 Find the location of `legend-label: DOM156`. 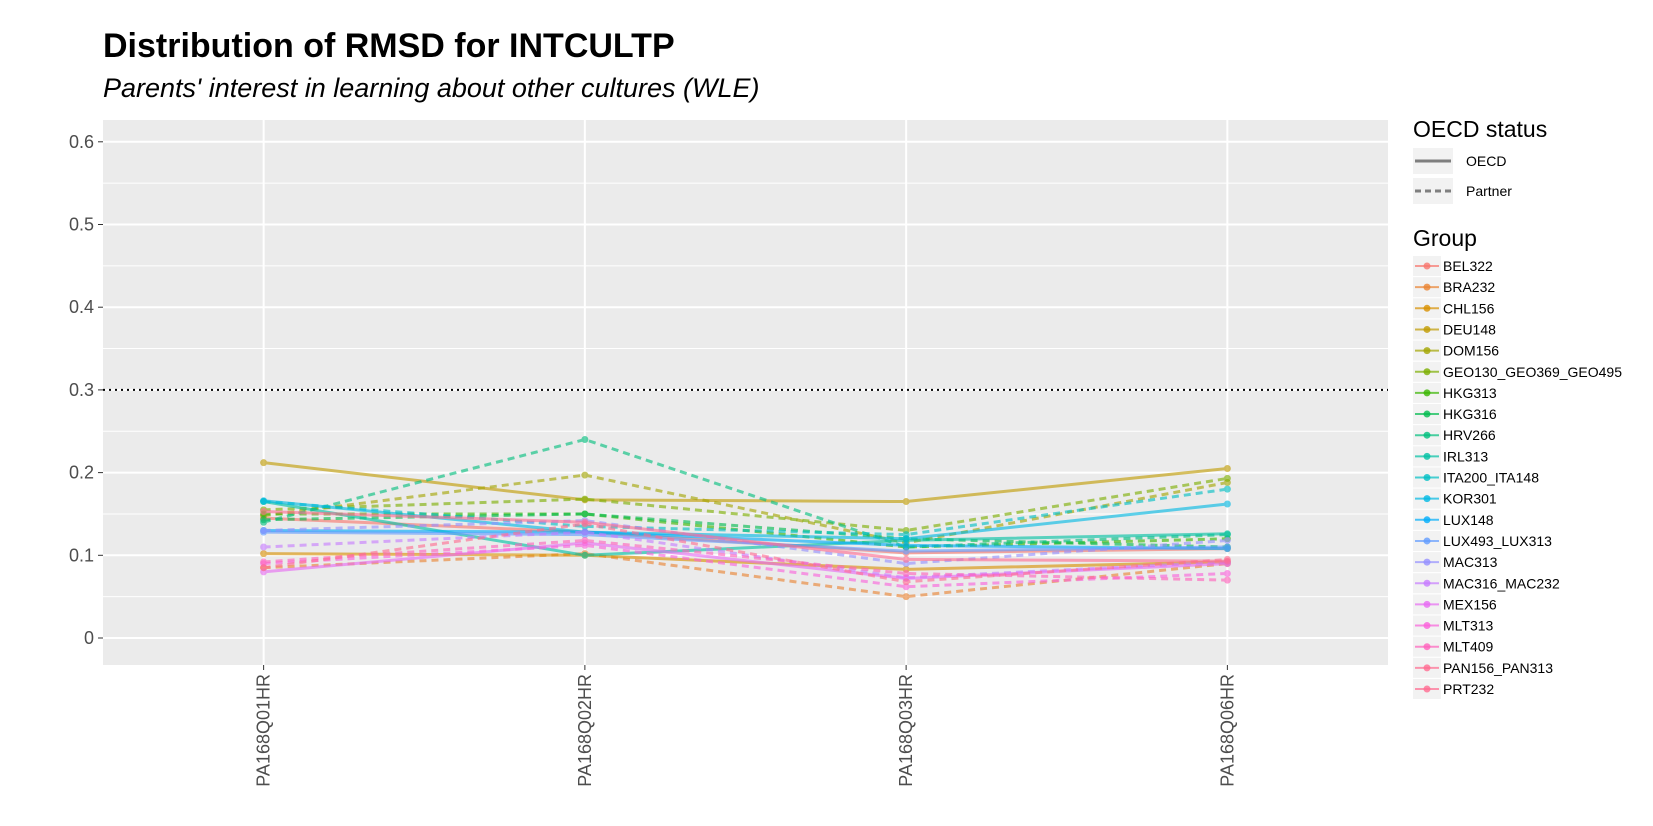

legend-label: DOM156 is located at coordinates (1471, 351).